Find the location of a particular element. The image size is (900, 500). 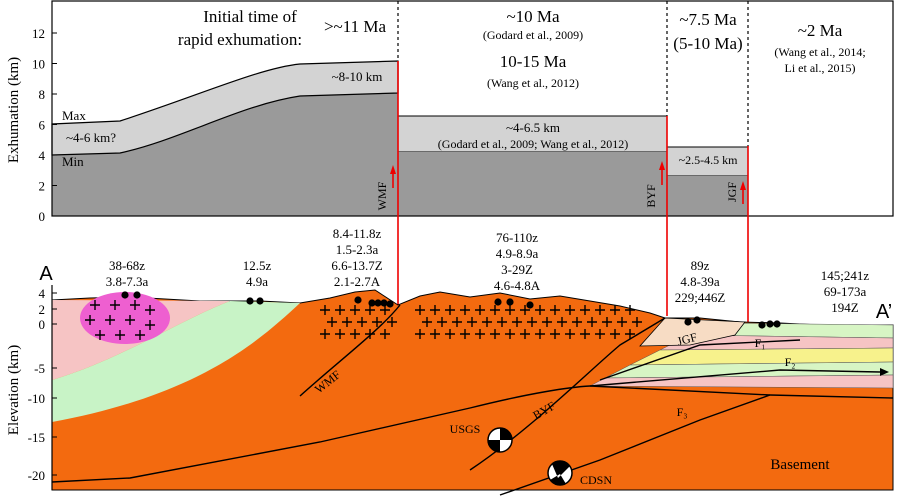

range-label: ~4-6 km? is located at coordinates (91, 137).